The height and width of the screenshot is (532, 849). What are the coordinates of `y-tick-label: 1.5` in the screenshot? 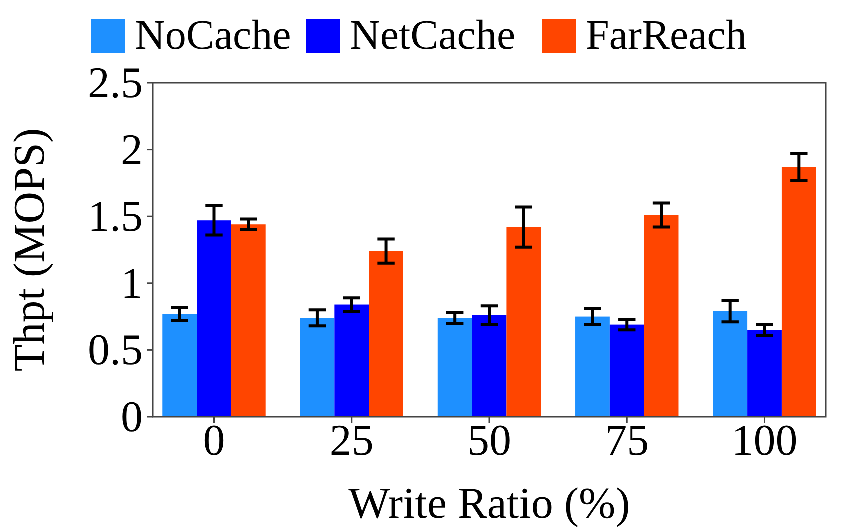 It's located at (115, 217).